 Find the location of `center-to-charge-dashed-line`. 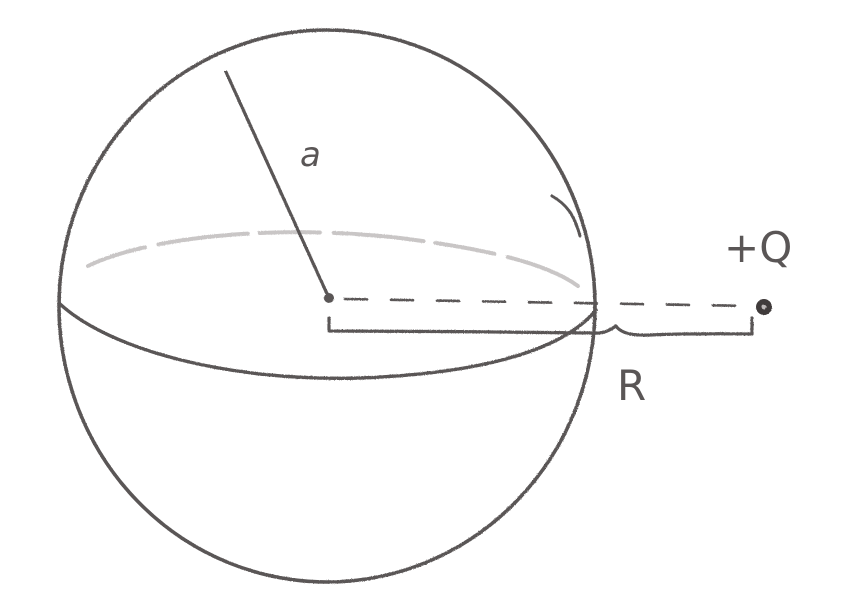

center-to-charge-dashed-line is located at coordinates (548, 302).